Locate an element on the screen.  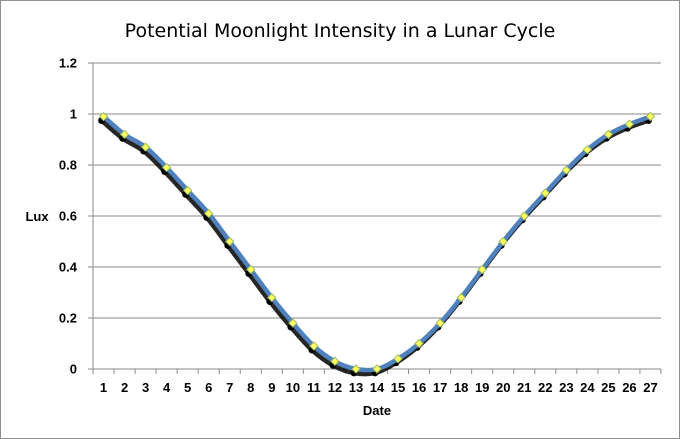
x-tick-label-11: 12 is located at coordinates (335, 387).